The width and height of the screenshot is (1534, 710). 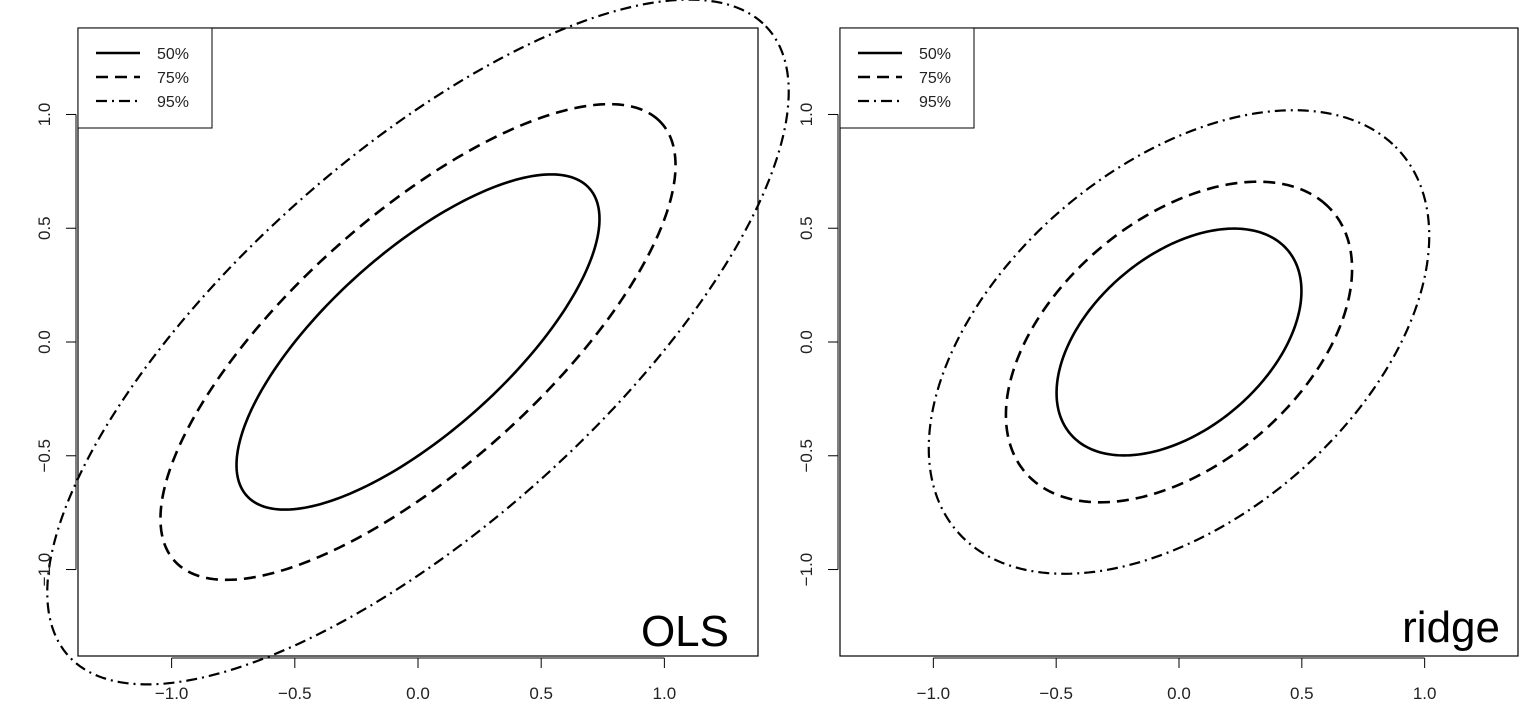 I want to click on ols-x-tick-label: 0.5, so click(x=541, y=693).